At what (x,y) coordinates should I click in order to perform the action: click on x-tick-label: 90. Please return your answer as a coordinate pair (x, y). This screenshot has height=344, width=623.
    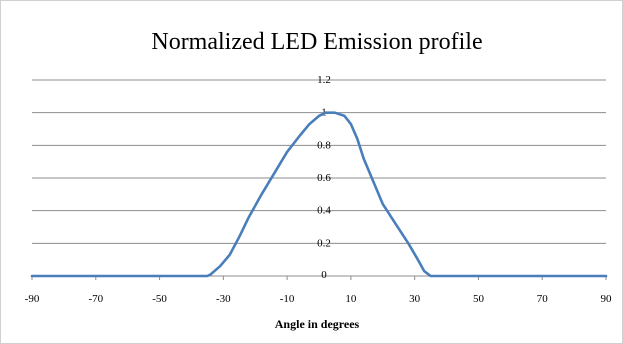
    Looking at the image, I should click on (607, 299).